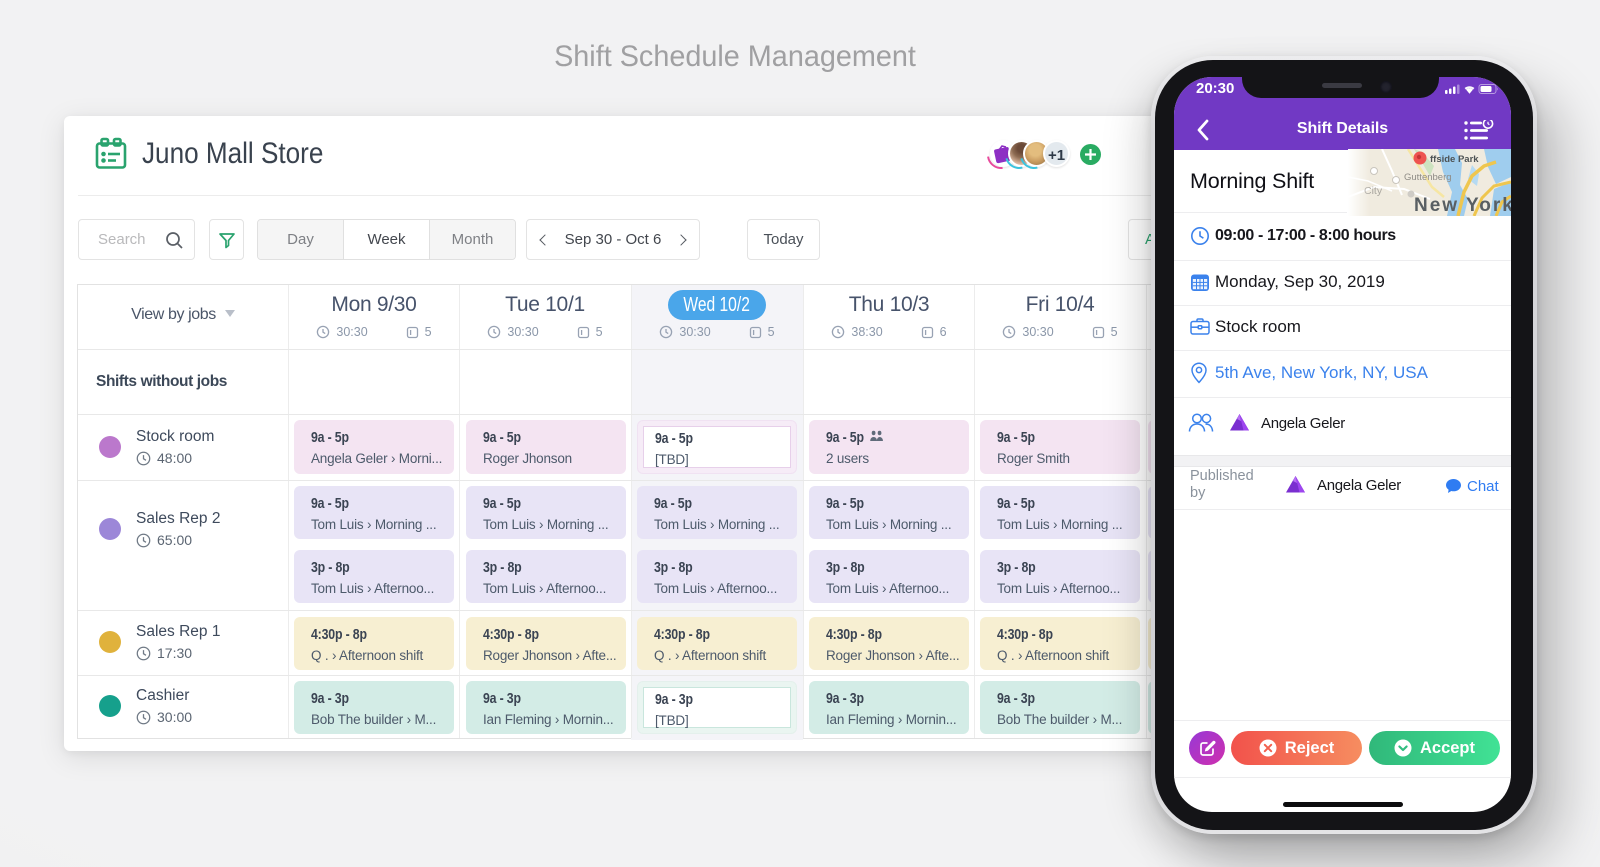 Image resolution: width=1600 pixels, height=867 pixels. Describe the element at coordinates (1428, 177) in the screenshot. I see `svg-text: Guttenberg` at that location.